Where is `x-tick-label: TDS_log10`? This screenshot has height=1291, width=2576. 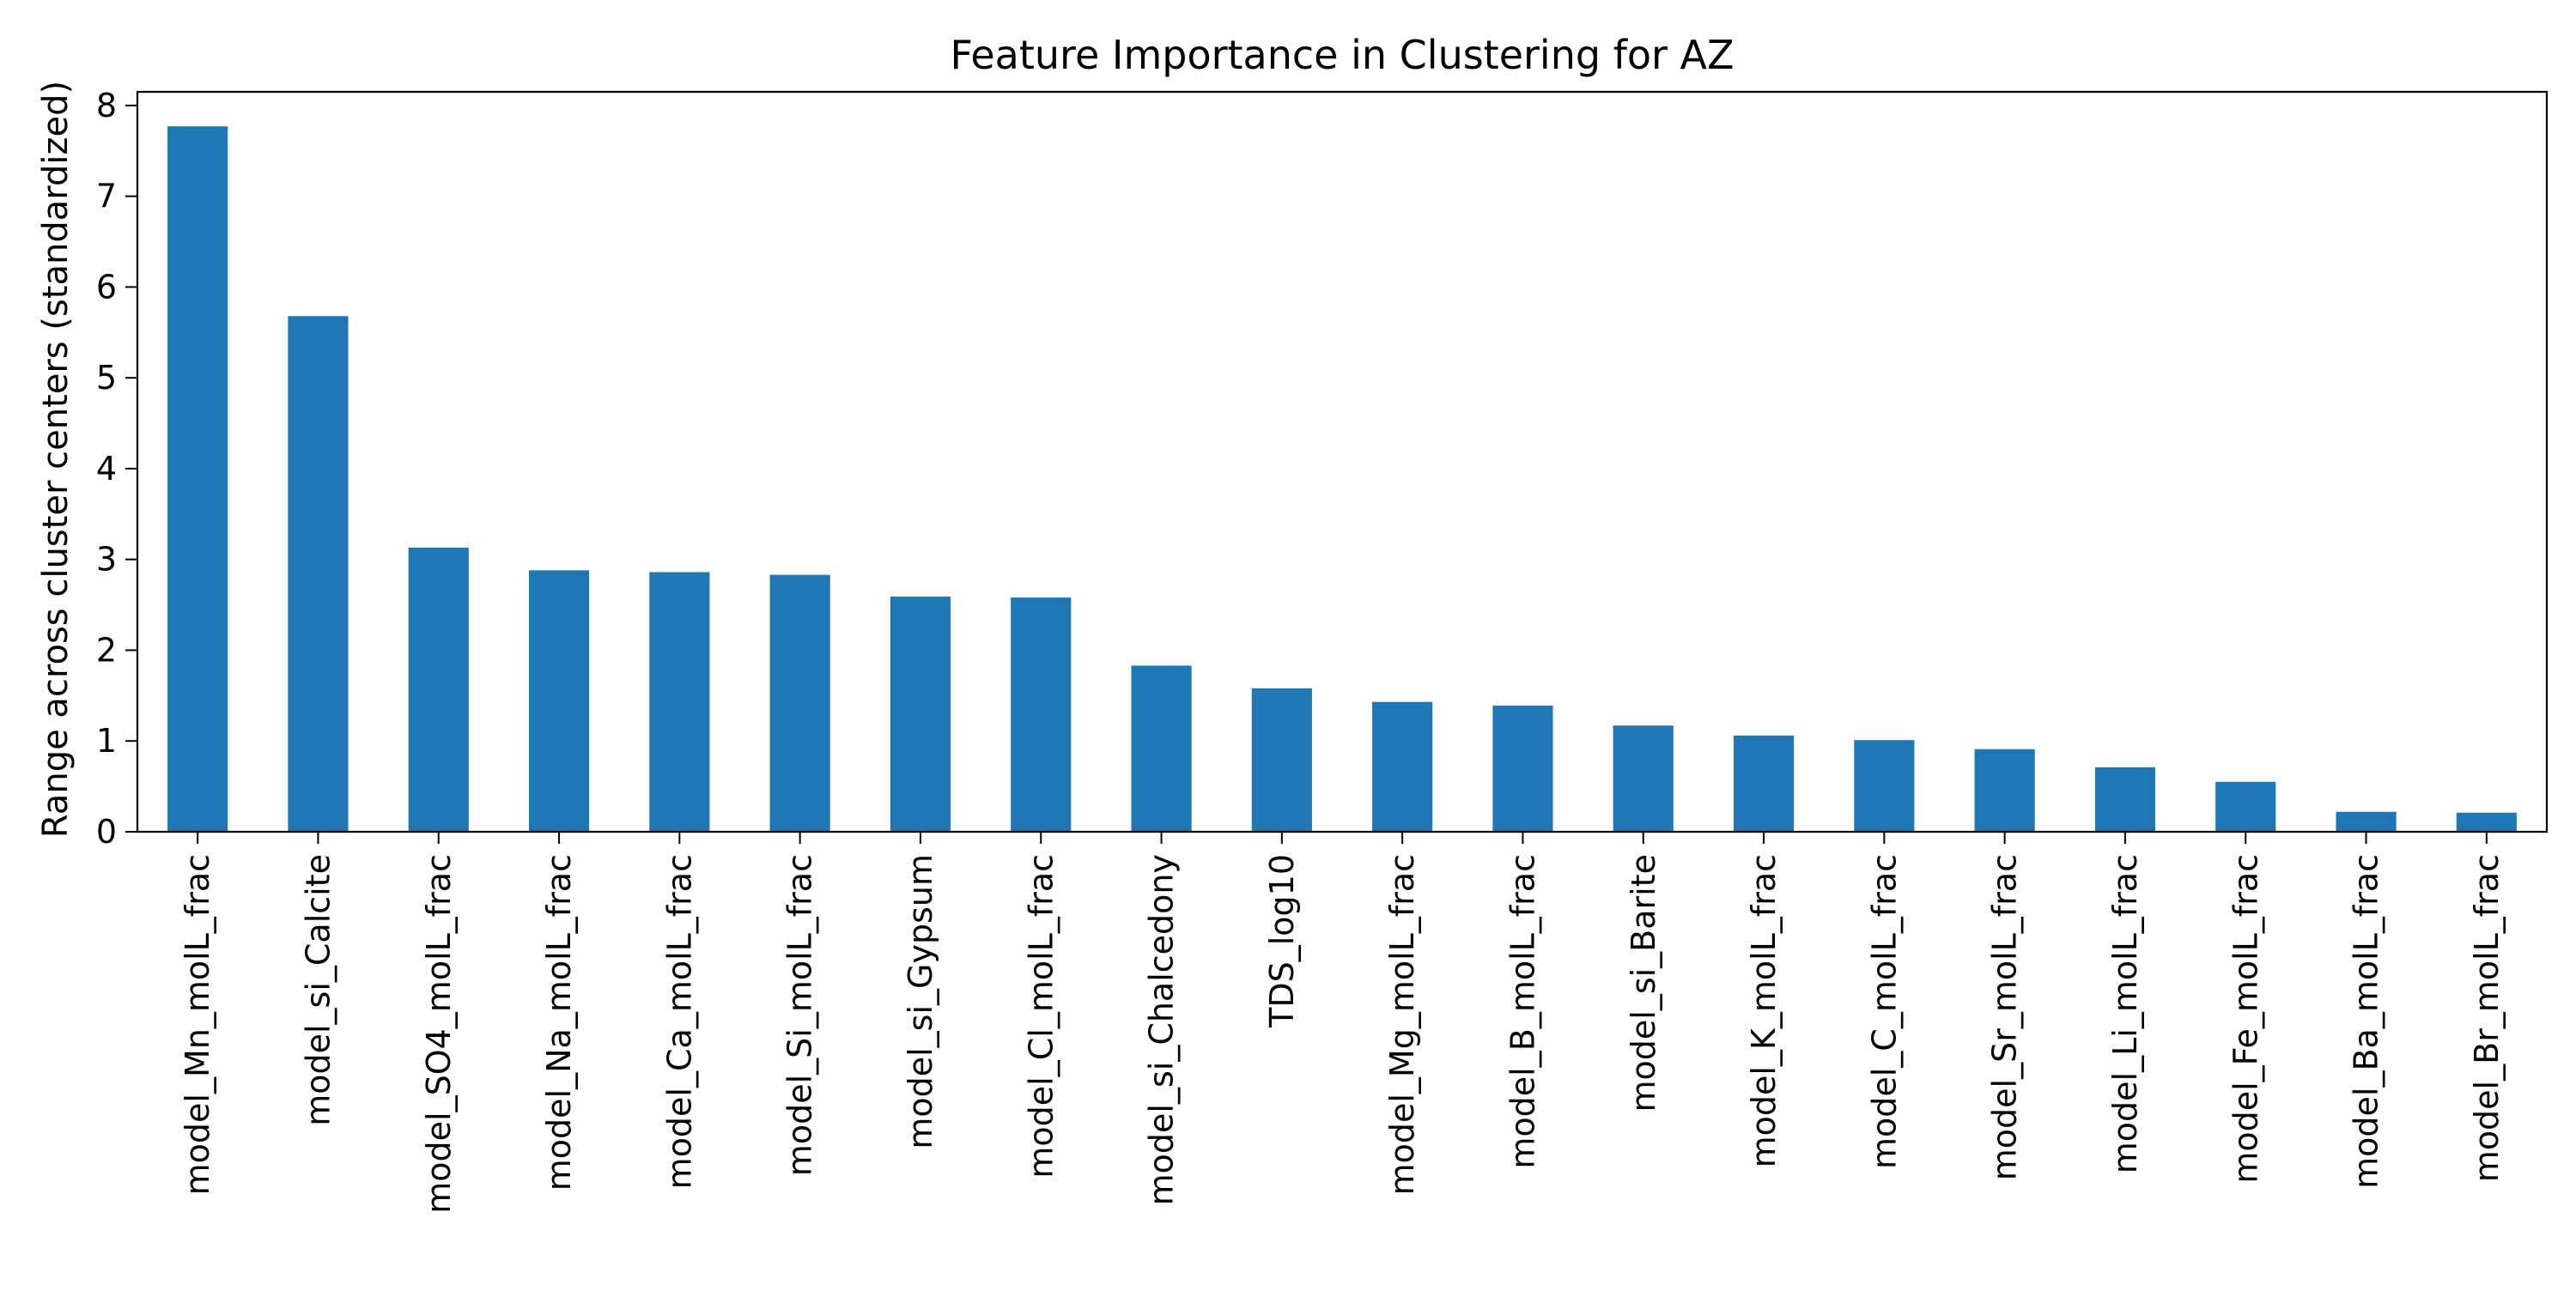
x-tick-label: TDS_log10 is located at coordinates (1282, 941).